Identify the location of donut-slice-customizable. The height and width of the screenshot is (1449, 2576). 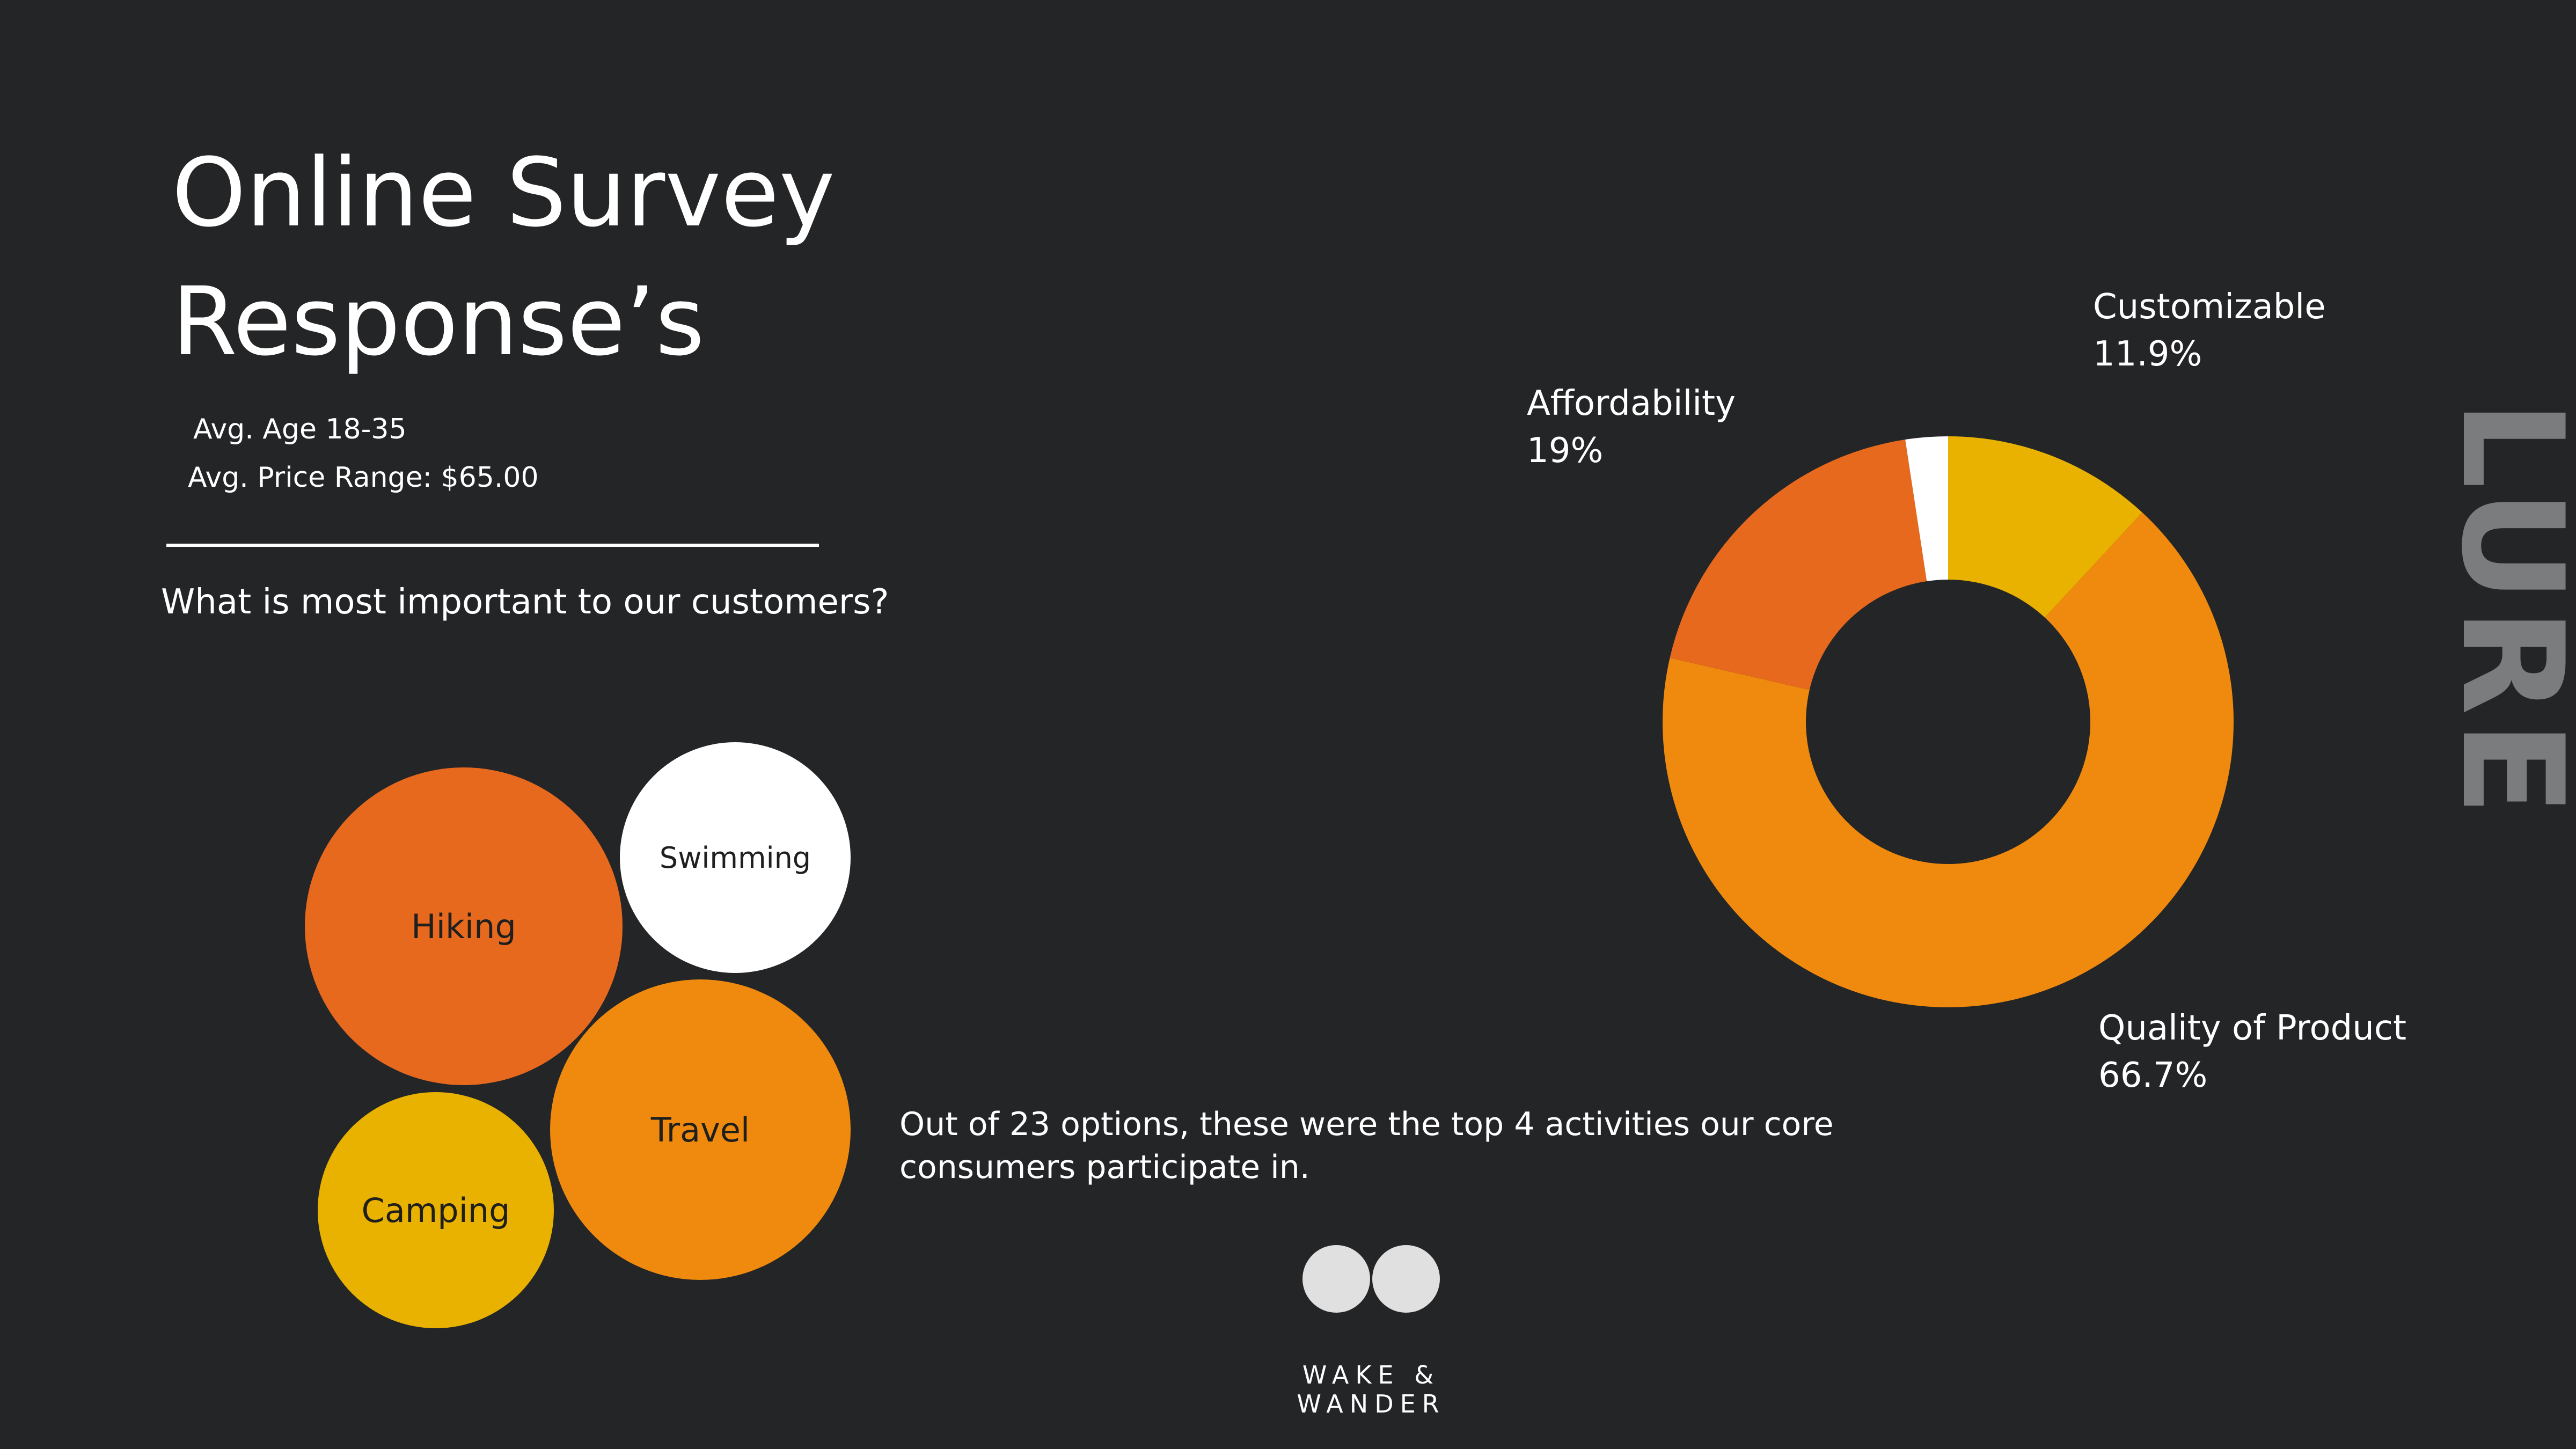
(2045, 527).